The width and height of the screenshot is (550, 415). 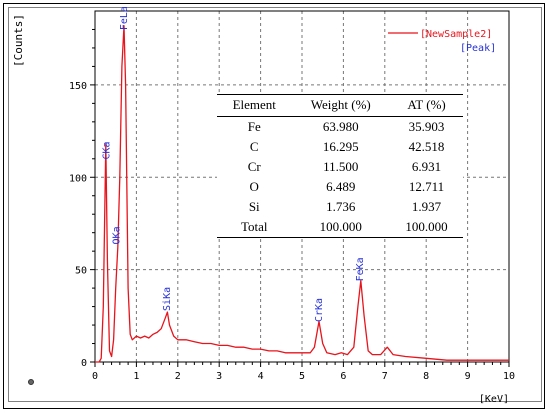 What do you see at coordinates (261, 376) in the screenshot?
I see `x-tick-label: 4` at bounding box center [261, 376].